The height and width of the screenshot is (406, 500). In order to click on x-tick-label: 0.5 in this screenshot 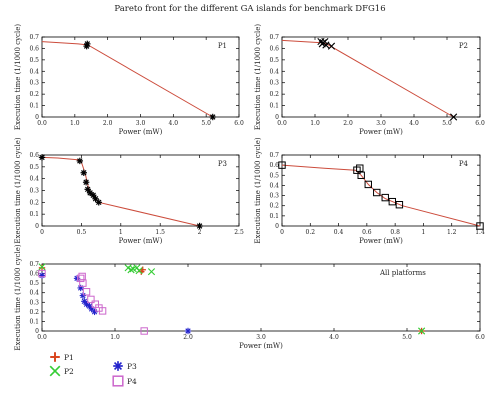, I will do `click(82, 232)`.